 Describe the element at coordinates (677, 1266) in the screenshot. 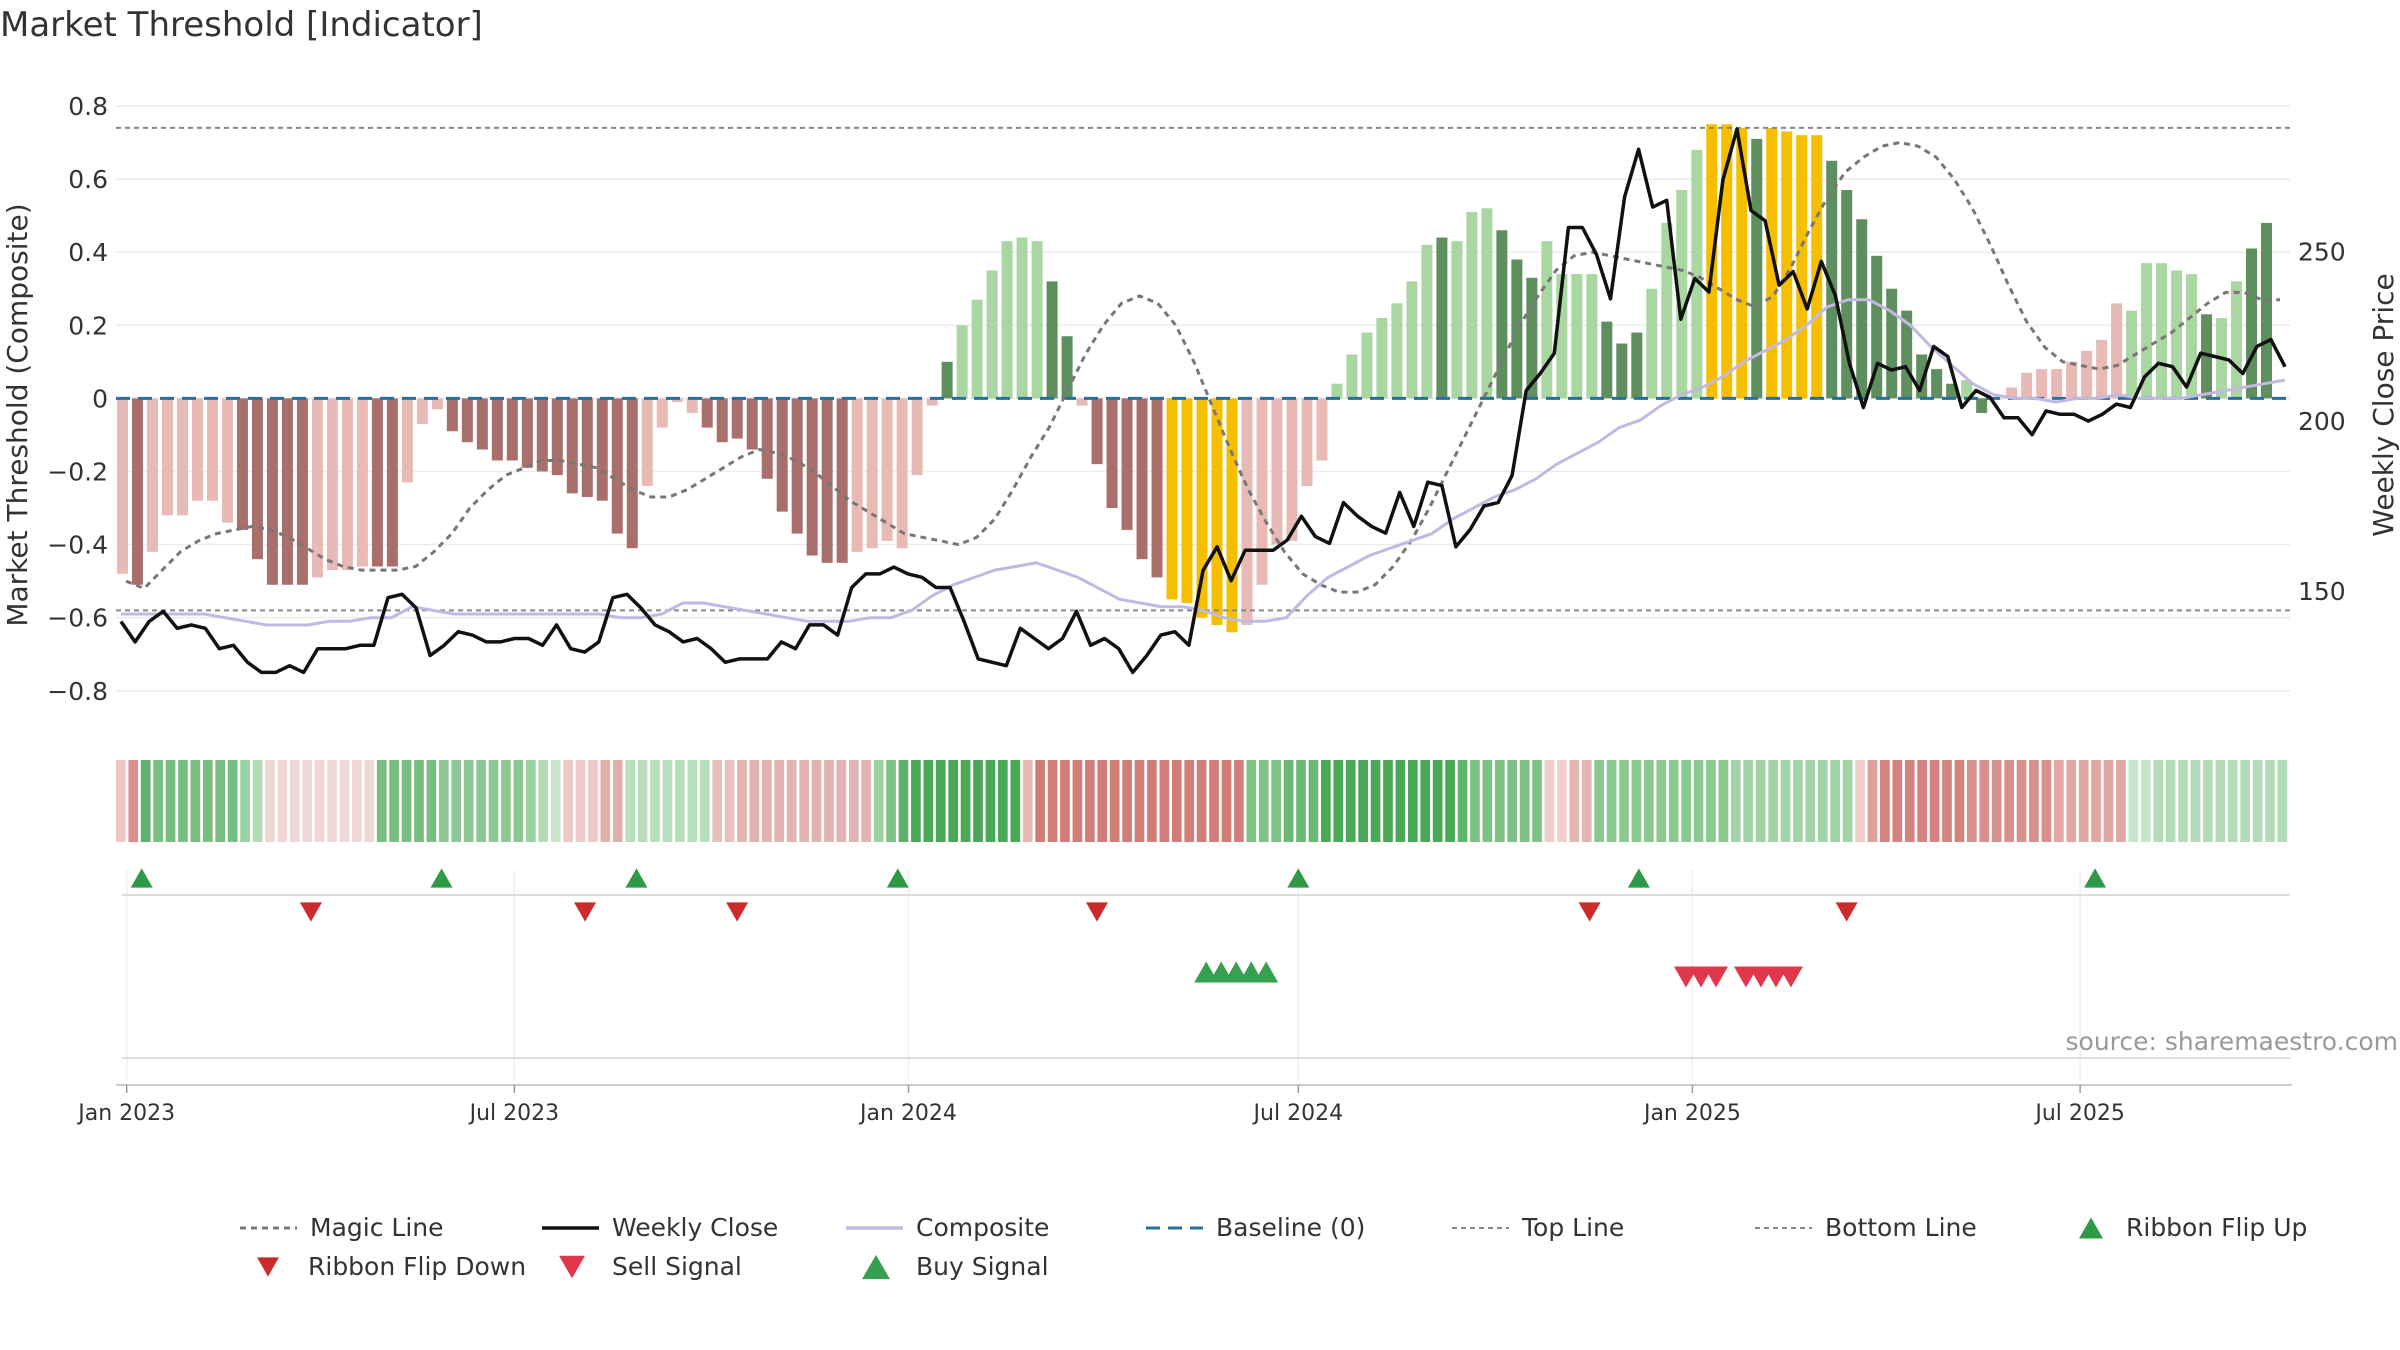

I see `legend-label: Sell Signal` at that location.